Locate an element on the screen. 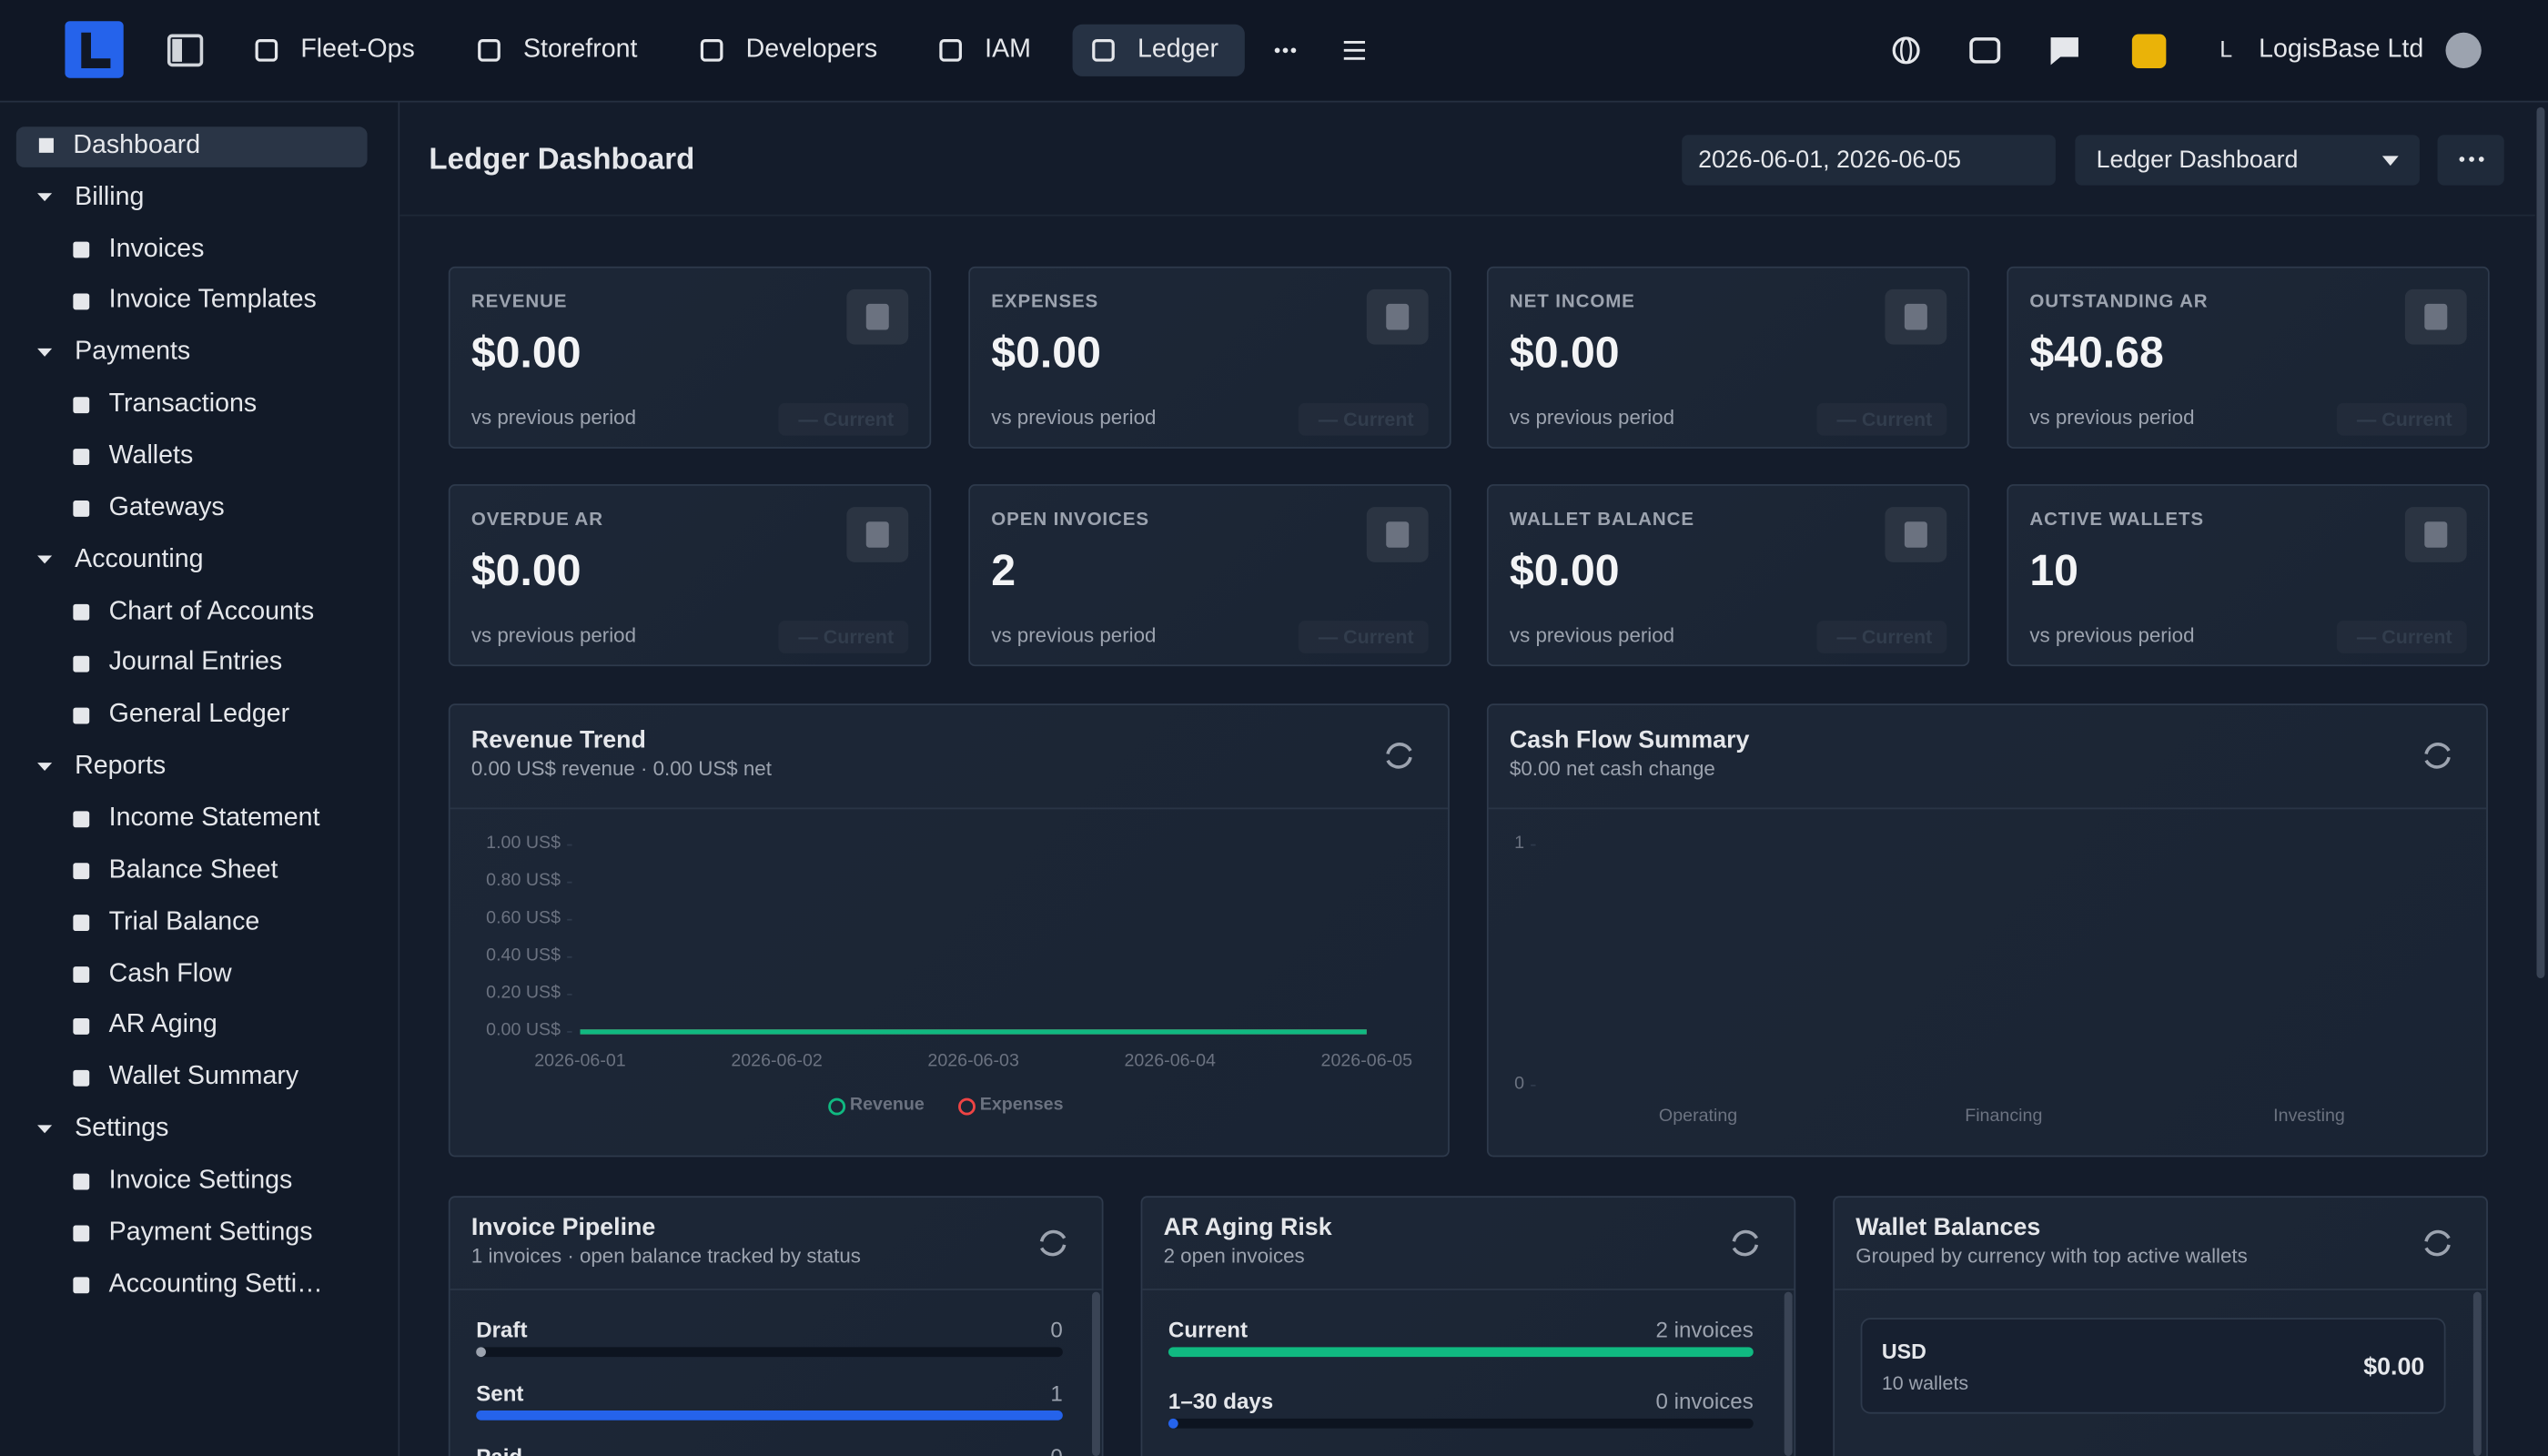 The image size is (2548, 1456). y-tick-label: 1 is located at coordinates (1520, 844).